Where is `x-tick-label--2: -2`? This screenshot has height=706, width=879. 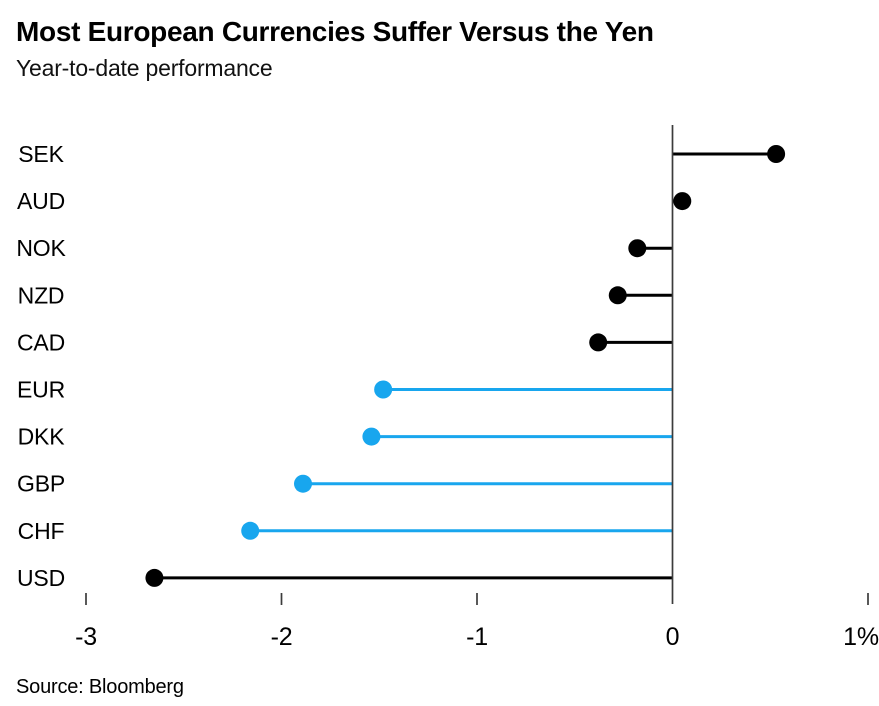
x-tick-label--2: -2 is located at coordinates (282, 637).